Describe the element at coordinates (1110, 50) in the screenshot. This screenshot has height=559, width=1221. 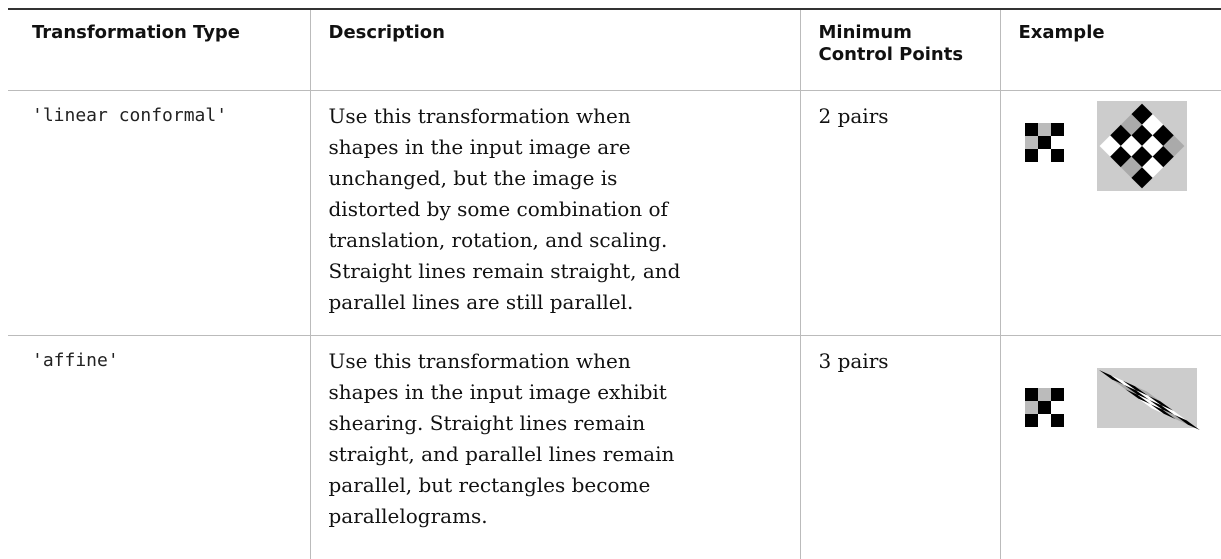
I see `header-cell: Example` at that location.